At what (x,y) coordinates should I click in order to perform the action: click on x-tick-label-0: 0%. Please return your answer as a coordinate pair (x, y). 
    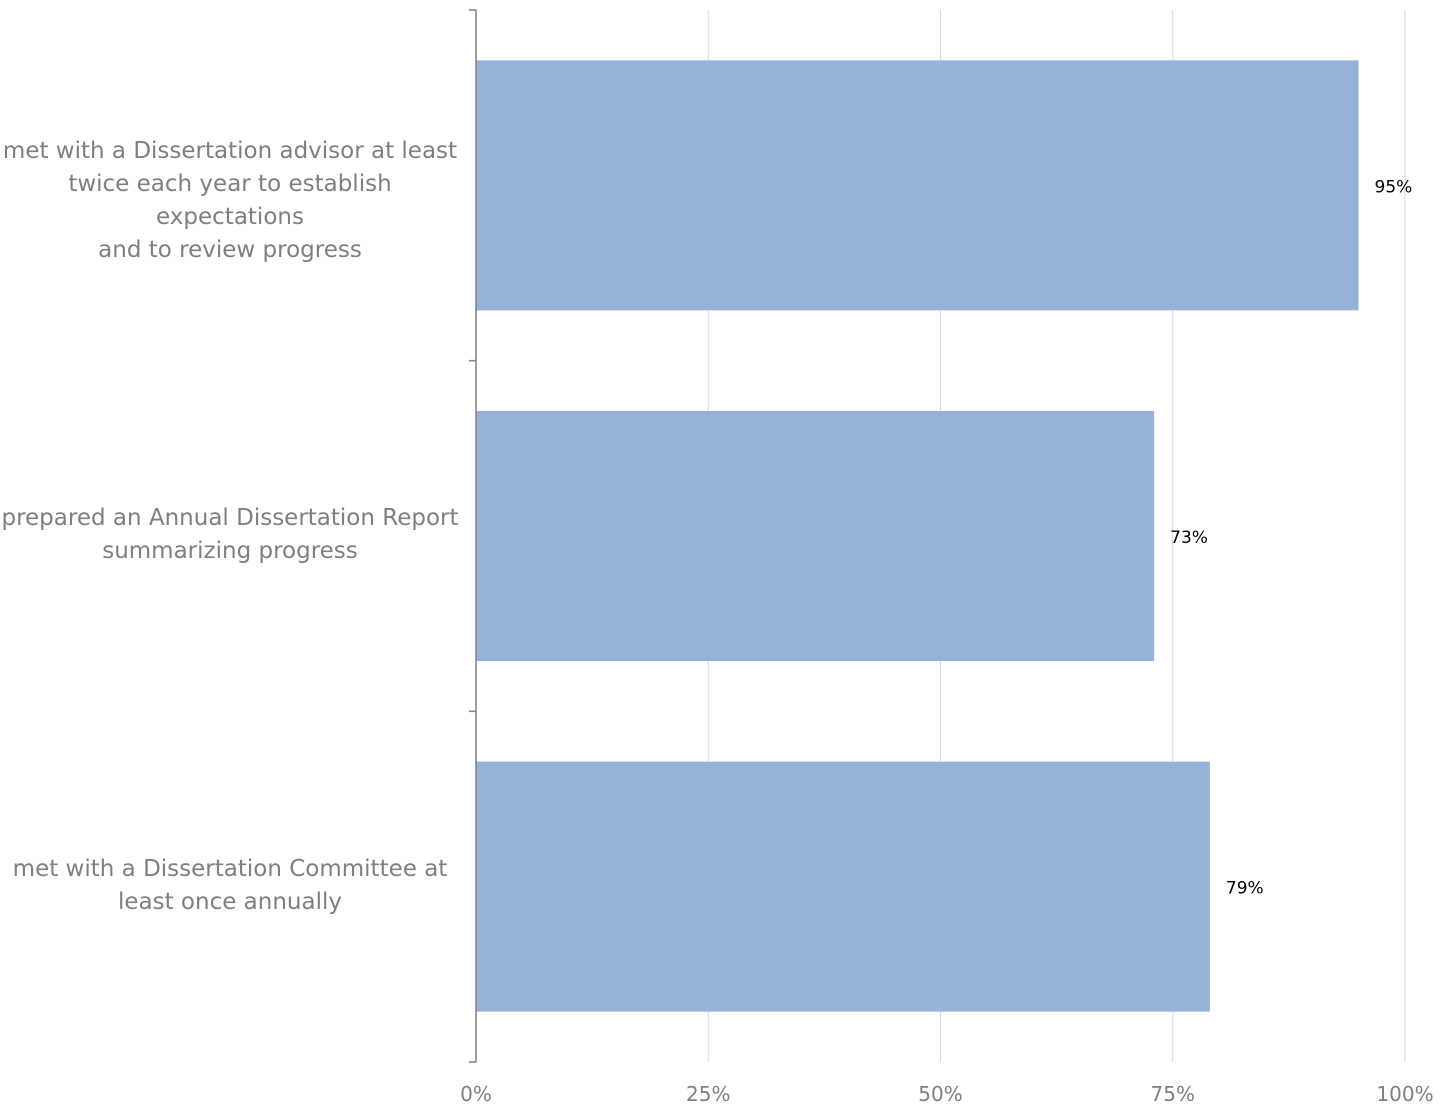
    Looking at the image, I should click on (476, 1094).